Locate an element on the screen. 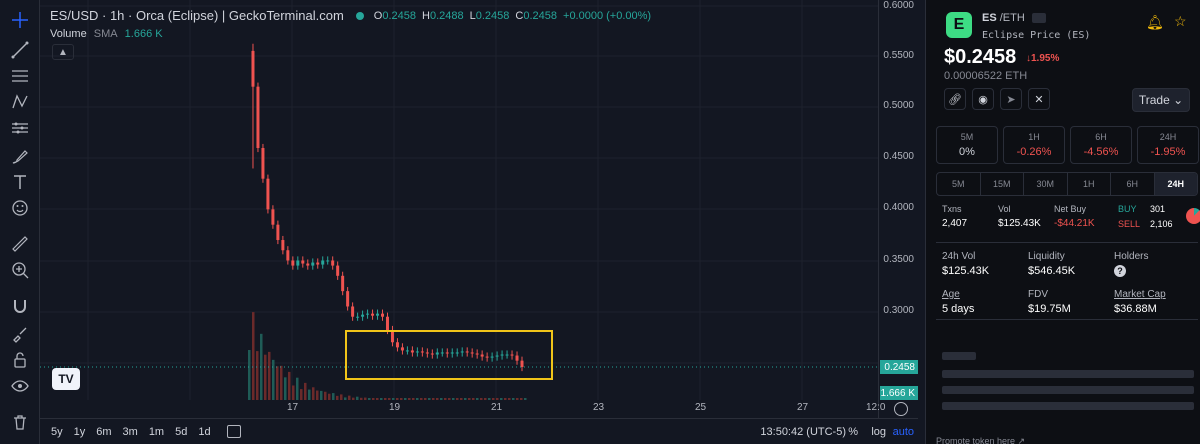 This screenshot has width=1200, height=444. help-icon: ? is located at coordinates (1120, 271).